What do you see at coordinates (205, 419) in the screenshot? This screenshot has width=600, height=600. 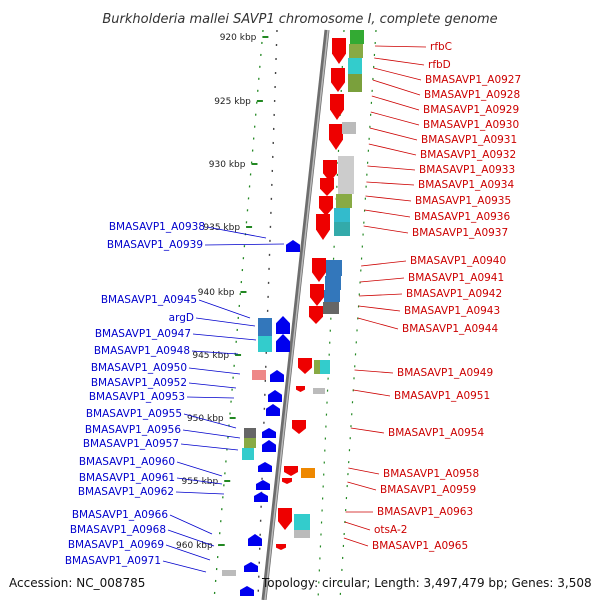 I see `kbp-label: 950 kbp` at bounding box center [205, 419].